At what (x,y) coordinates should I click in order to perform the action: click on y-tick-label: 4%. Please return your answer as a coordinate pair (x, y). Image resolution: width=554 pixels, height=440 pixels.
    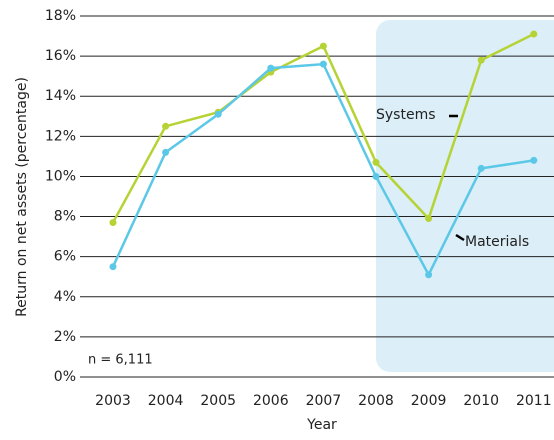
    Looking at the image, I should click on (65, 297).